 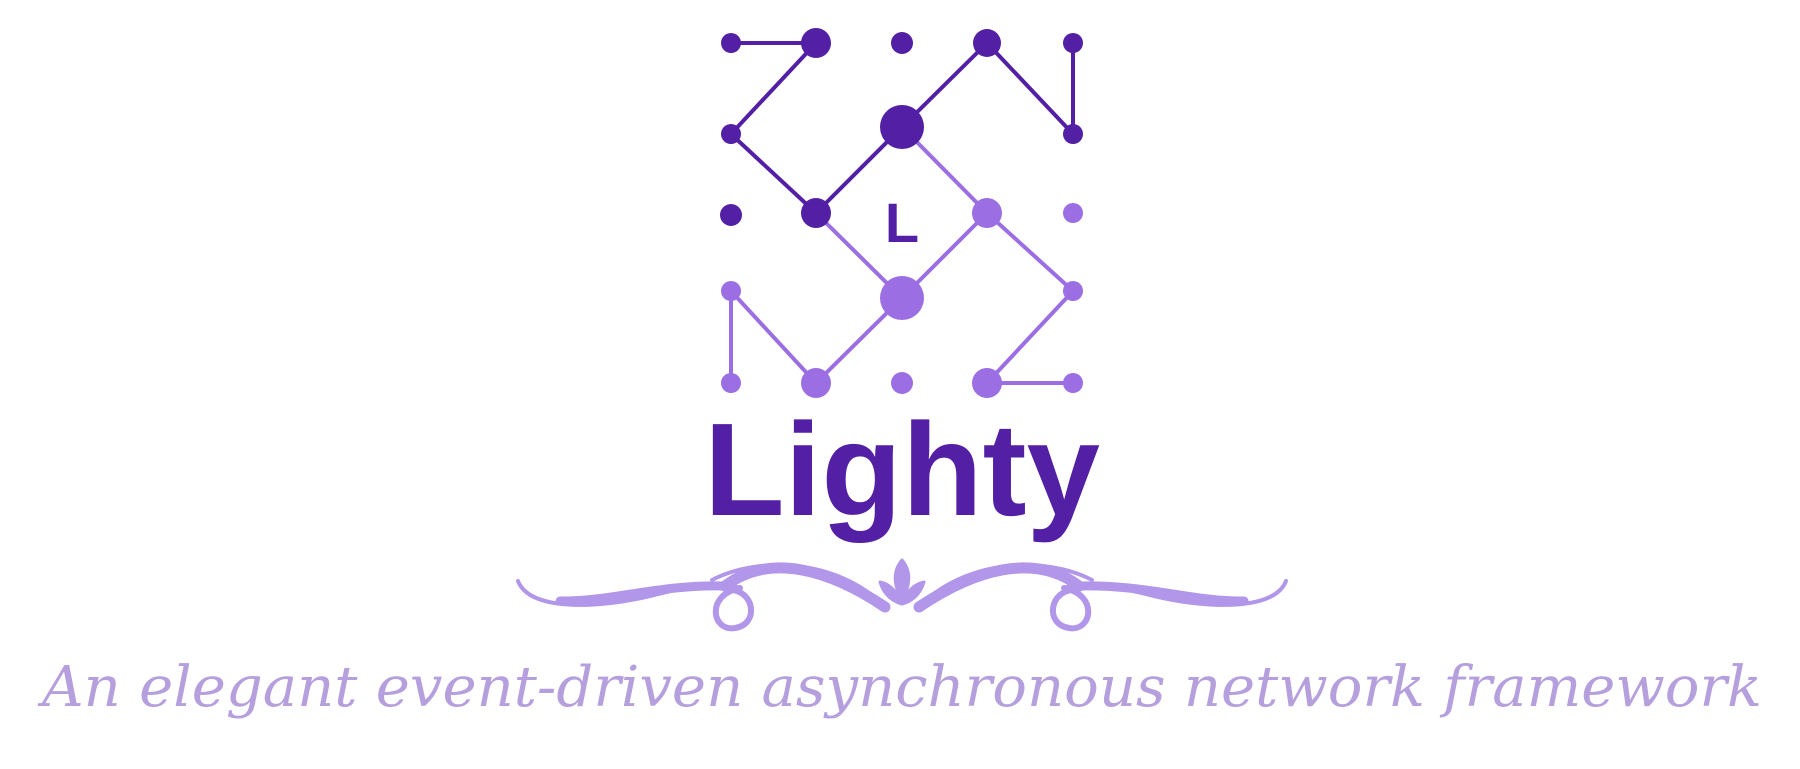 I want to click on network-edges-light, so click(x=902, y=255).